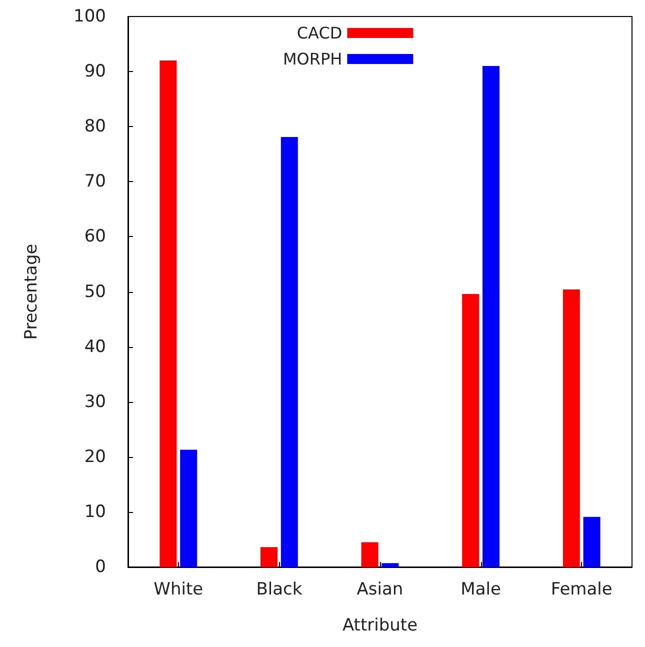 The image size is (645, 647). Describe the element at coordinates (380, 590) in the screenshot. I see `x-tick-label: Asian` at that location.